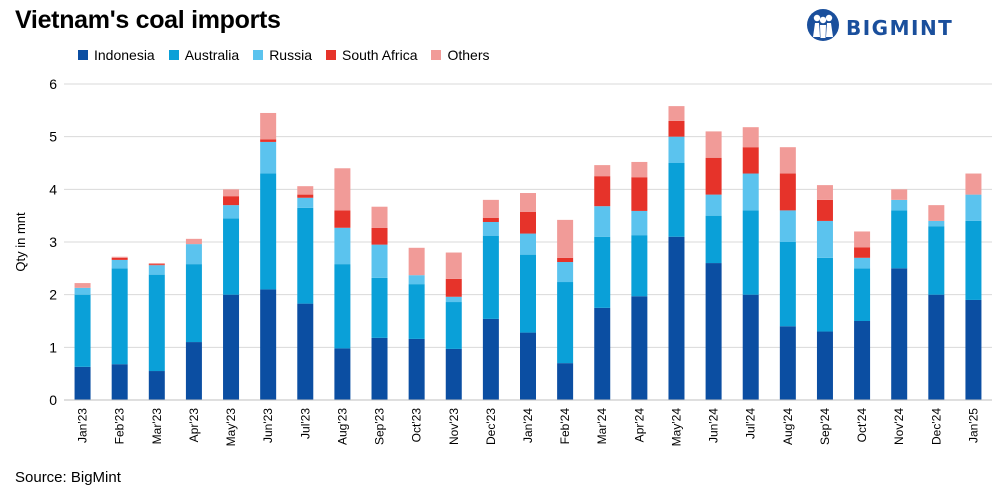 The width and height of the screenshot is (1001, 495). I want to click on x-tick-label: Sep'23, so click(380, 426).